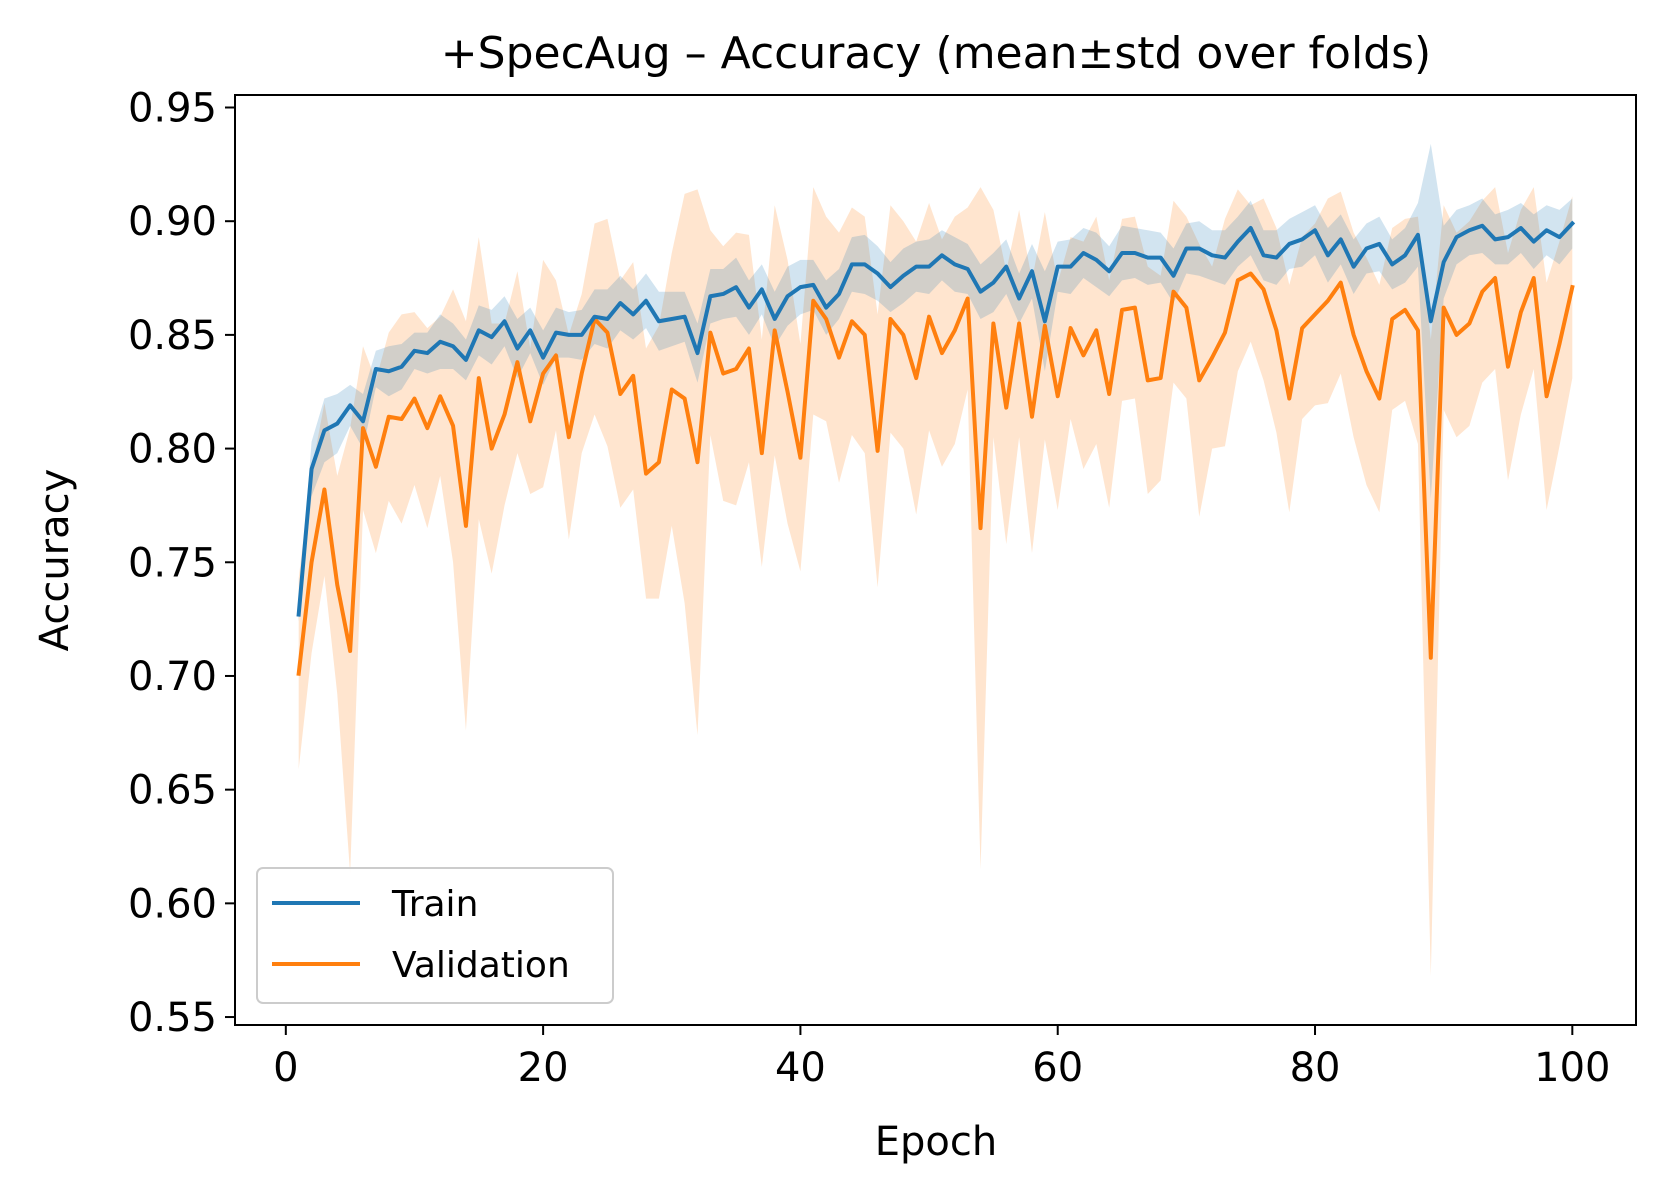 Image resolution: width=1660 pixels, height=1191 pixels. I want to click on y-tick-label: 0.80, so click(172, 450).